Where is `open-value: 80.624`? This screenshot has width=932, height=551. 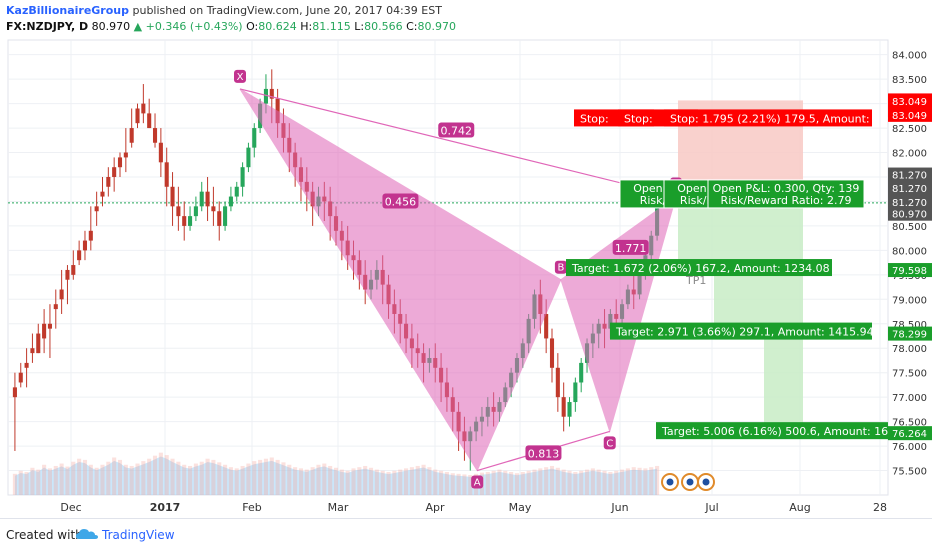
open-value: 80.624 is located at coordinates (277, 26).